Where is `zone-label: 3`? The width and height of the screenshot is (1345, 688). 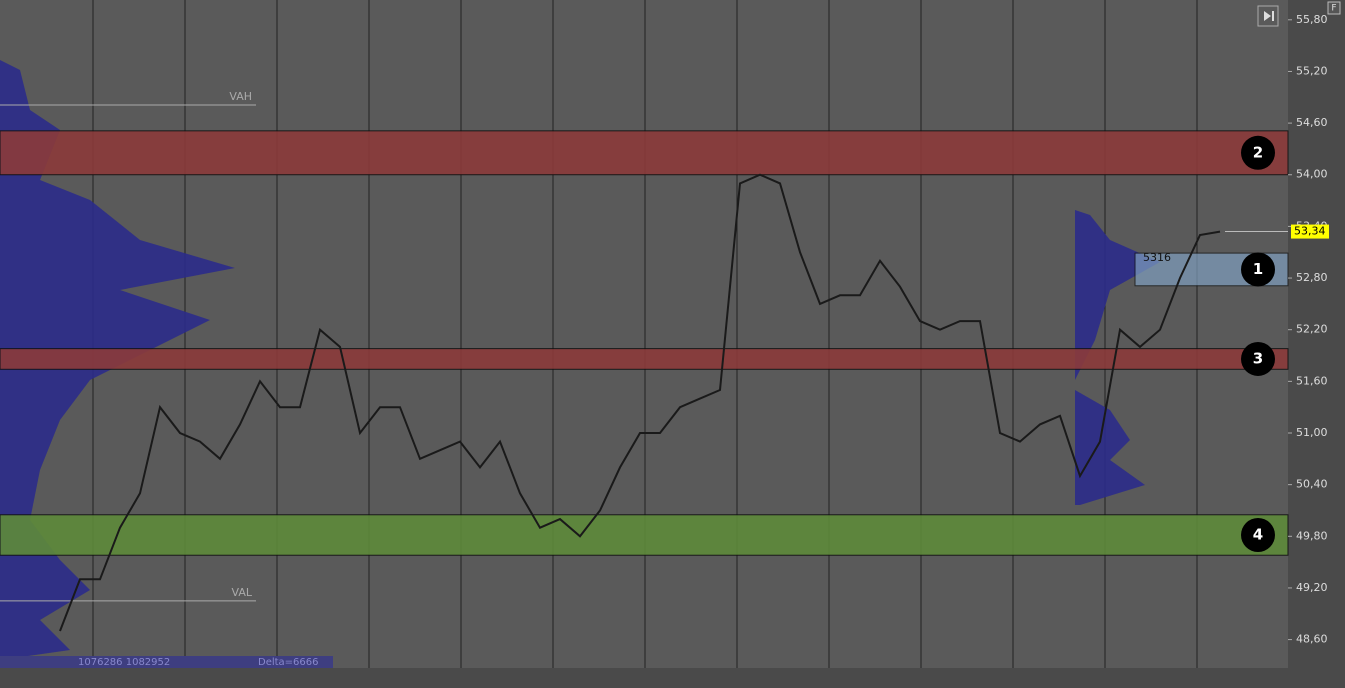 zone-label: 3 is located at coordinates (1258, 358).